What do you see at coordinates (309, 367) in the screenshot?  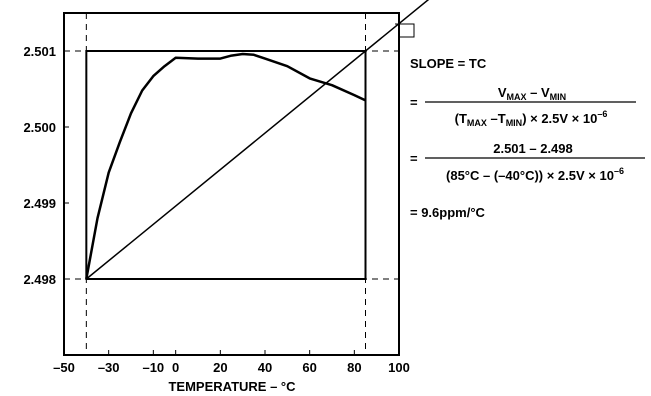 I see `x-tick-label-6: 60` at bounding box center [309, 367].